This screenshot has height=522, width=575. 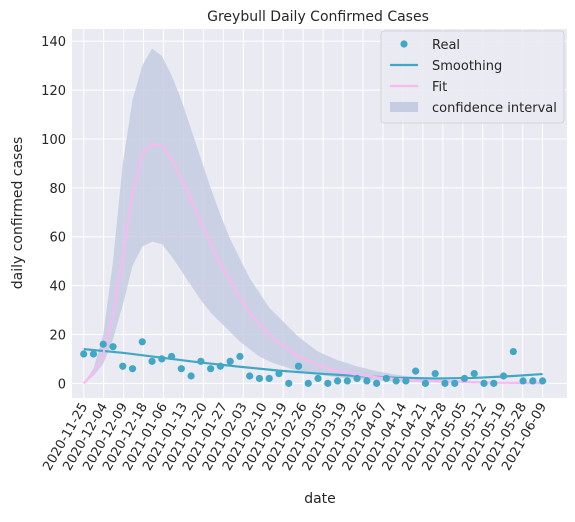 I want to click on y-tick-label: 20, so click(x=57, y=335).